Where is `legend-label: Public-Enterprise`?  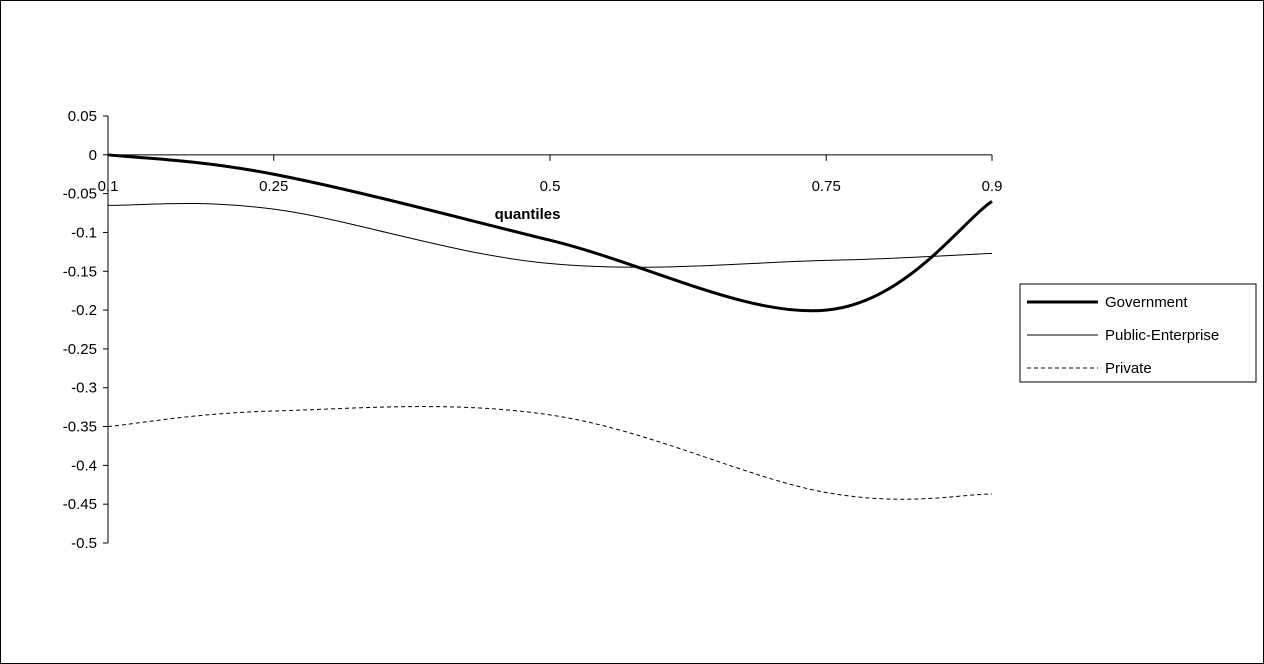 legend-label: Public-Enterprise is located at coordinates (1162, 335).